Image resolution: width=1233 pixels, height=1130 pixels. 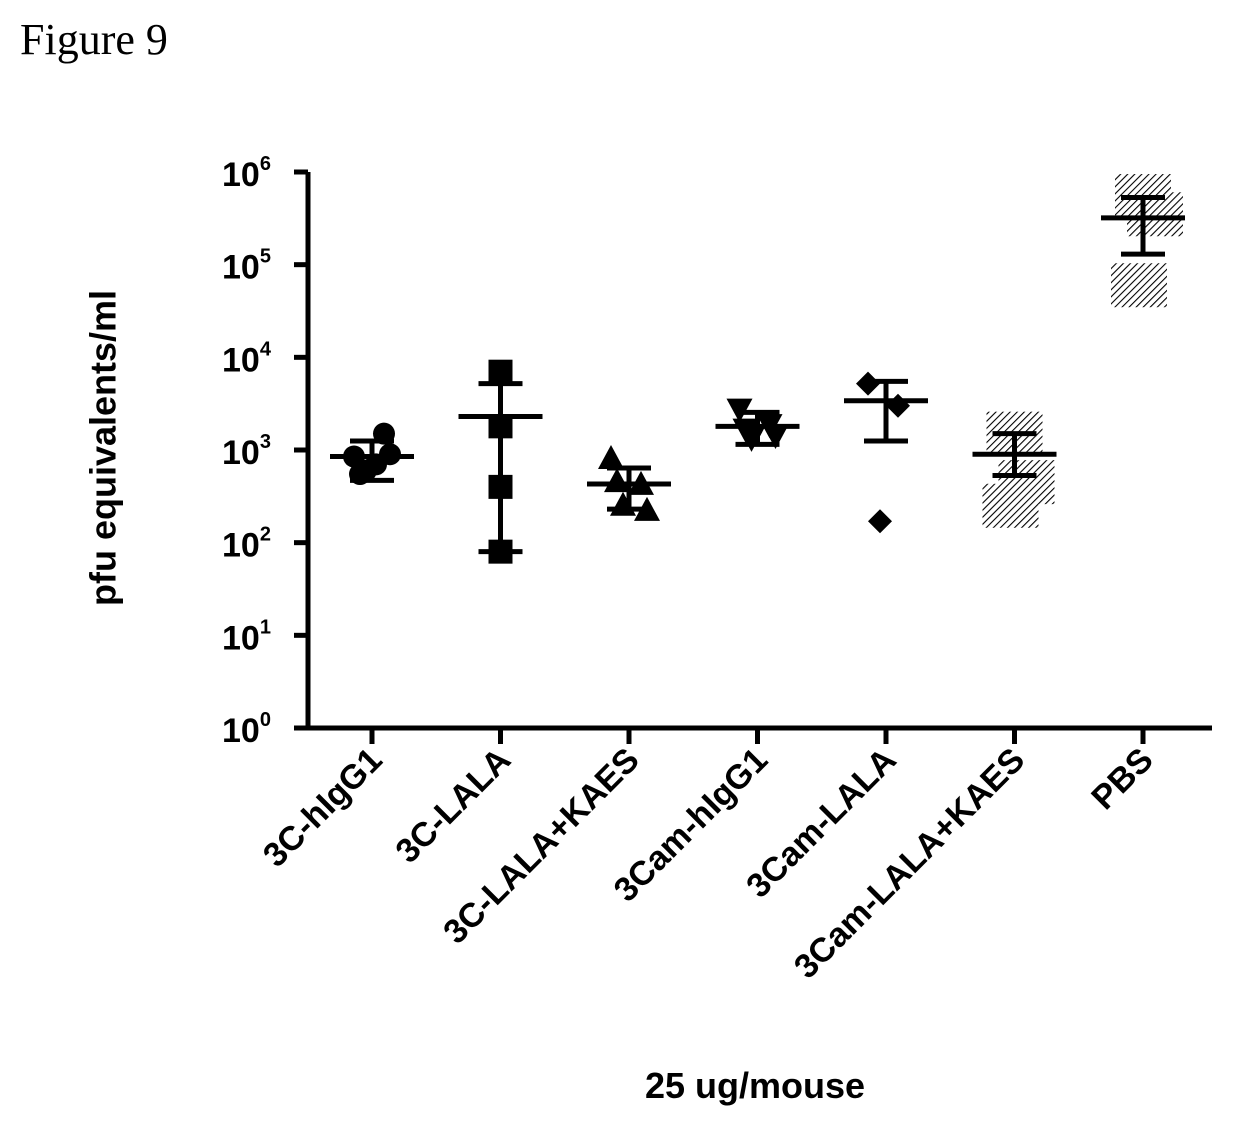 I want to click on y-tick-label-exponent: 3, so click(x=265, y=442).